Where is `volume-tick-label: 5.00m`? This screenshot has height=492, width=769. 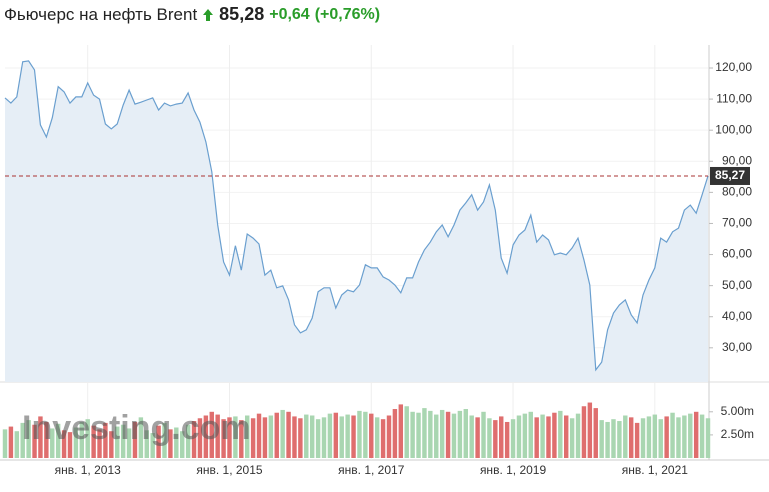 volume-tick-label: 5.00m is located at coordinates (737, 411).